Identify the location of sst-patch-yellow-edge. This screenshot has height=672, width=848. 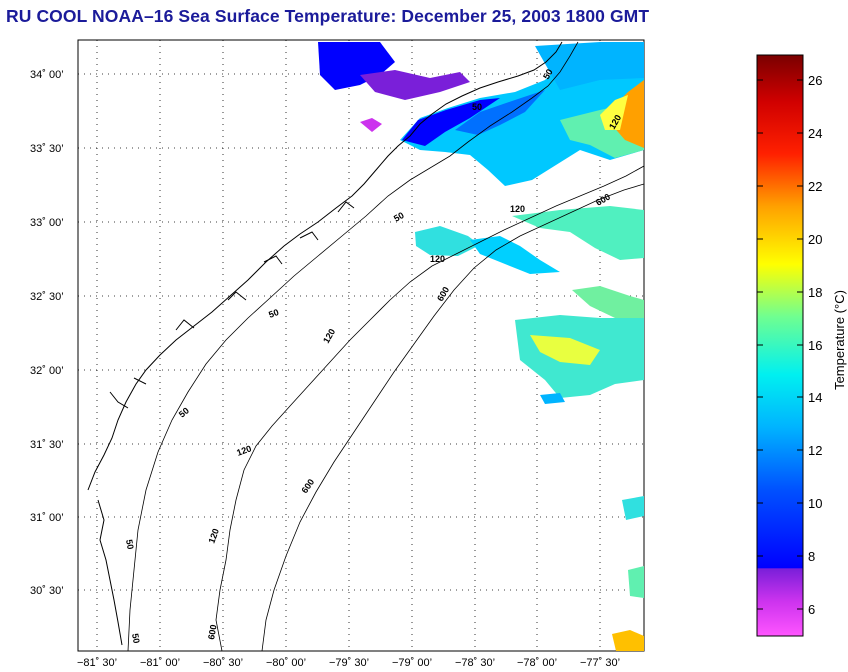
(614, 112).